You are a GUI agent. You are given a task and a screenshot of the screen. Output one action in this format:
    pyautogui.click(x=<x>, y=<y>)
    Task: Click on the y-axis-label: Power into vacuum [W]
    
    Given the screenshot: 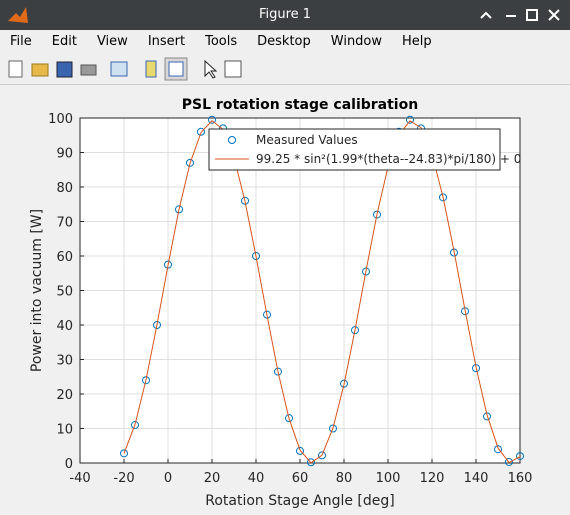 What is the action you would take?
    pyautogui.click(x=37, y=290)
    